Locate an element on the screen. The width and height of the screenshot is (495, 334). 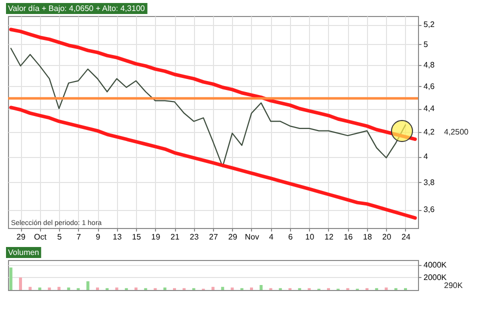
x-tick-label: 18 is located at coordinates (367, 237).